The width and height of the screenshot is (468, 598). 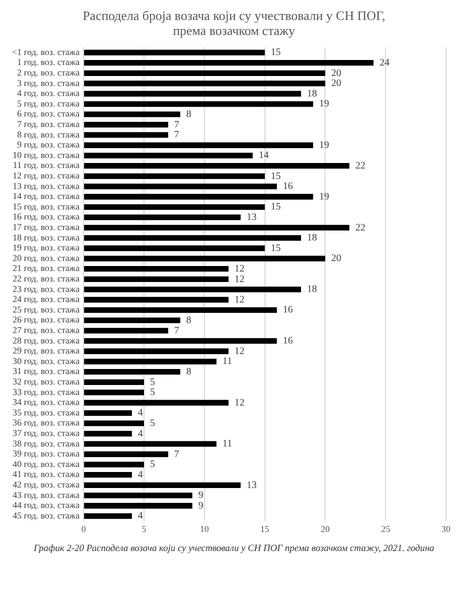 I want to click on data-label: 13, so click(x=251, y=485).